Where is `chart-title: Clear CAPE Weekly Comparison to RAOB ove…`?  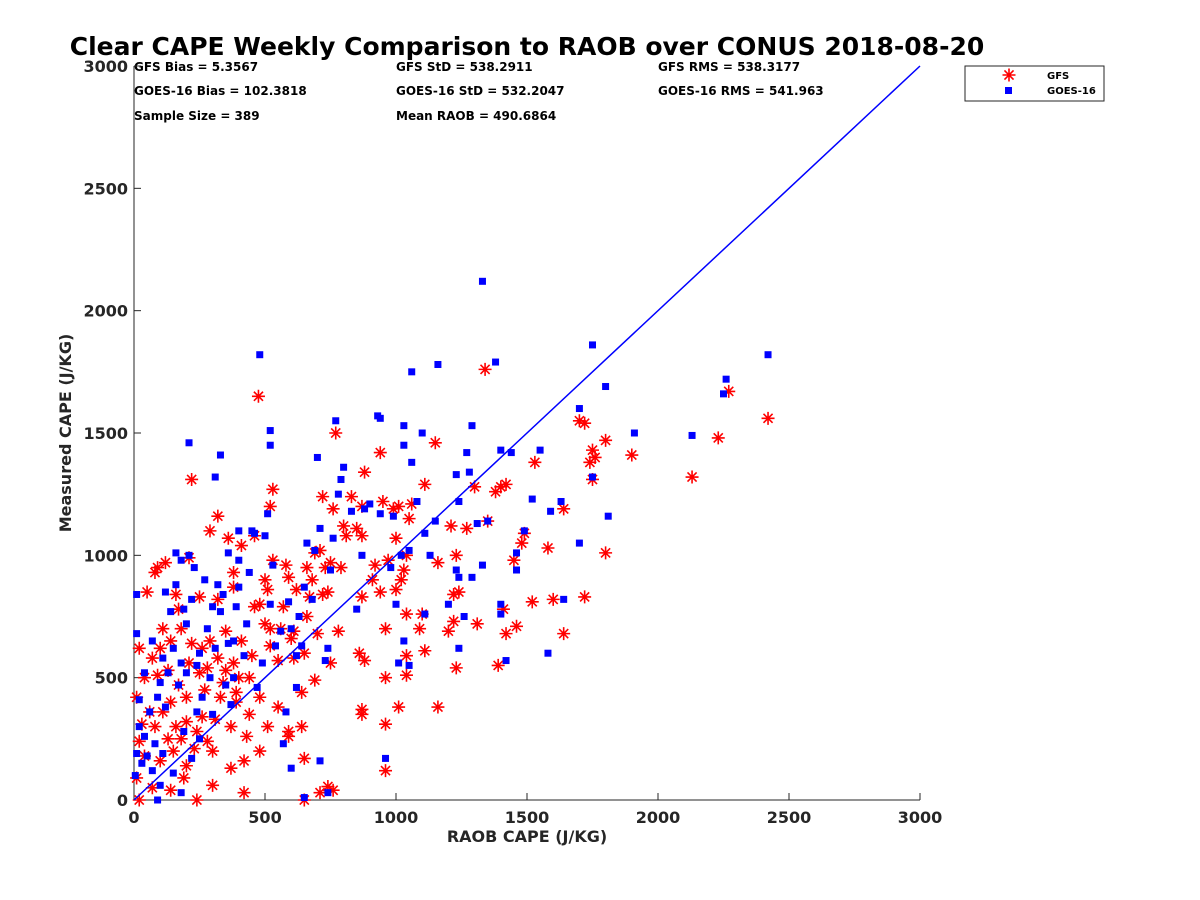 chart-title: Clear CAPE Weekly Comparison to RAOB ove… is located at coordinates (527, 46).